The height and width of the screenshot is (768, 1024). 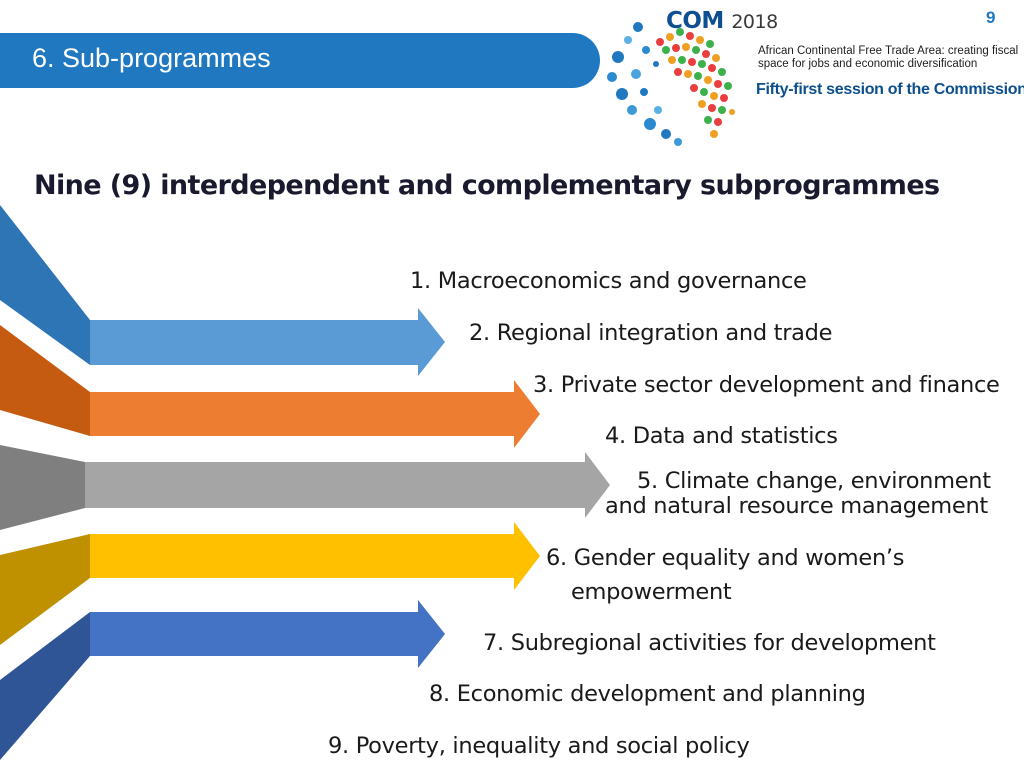 I want to click on subprogramme-1: 1. Macroeconomics and governance, so click(x=608, y=281).